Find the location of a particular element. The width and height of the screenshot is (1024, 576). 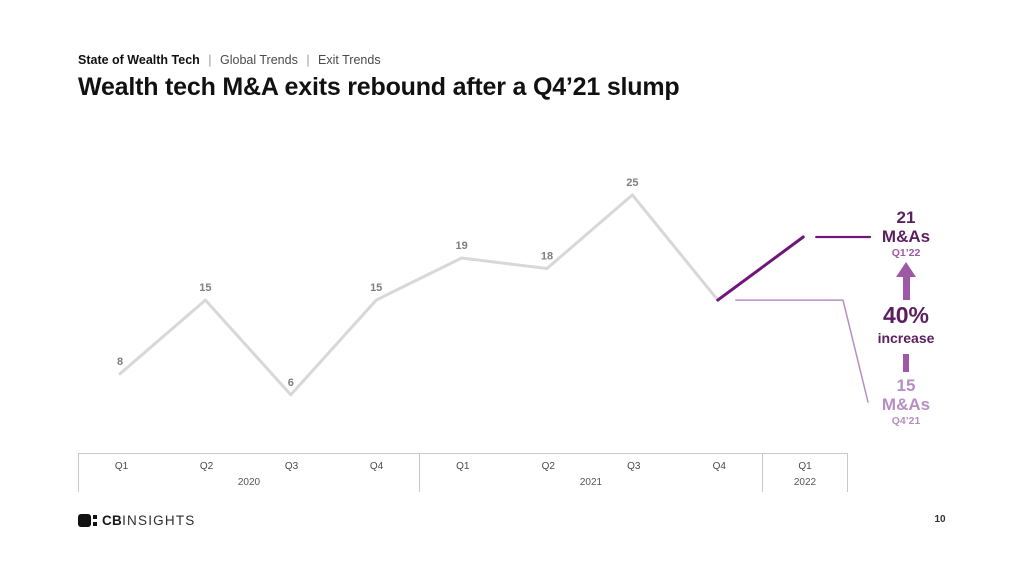

data-label-q3-2020: 6 is located at coordinates (291, 383).